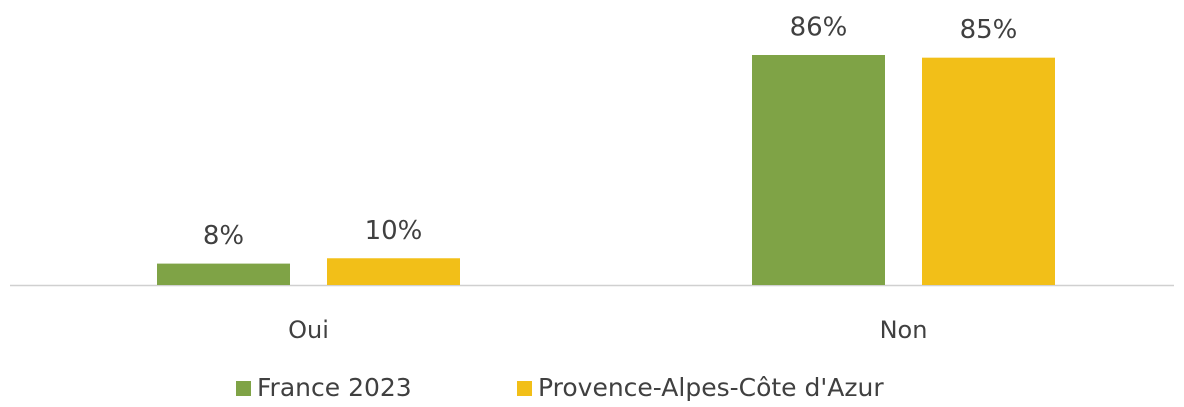  What do you see at coordinates (904, 330) in the screenshot?
I see `x-tick-label: Non` at bounding box center [904, 330].